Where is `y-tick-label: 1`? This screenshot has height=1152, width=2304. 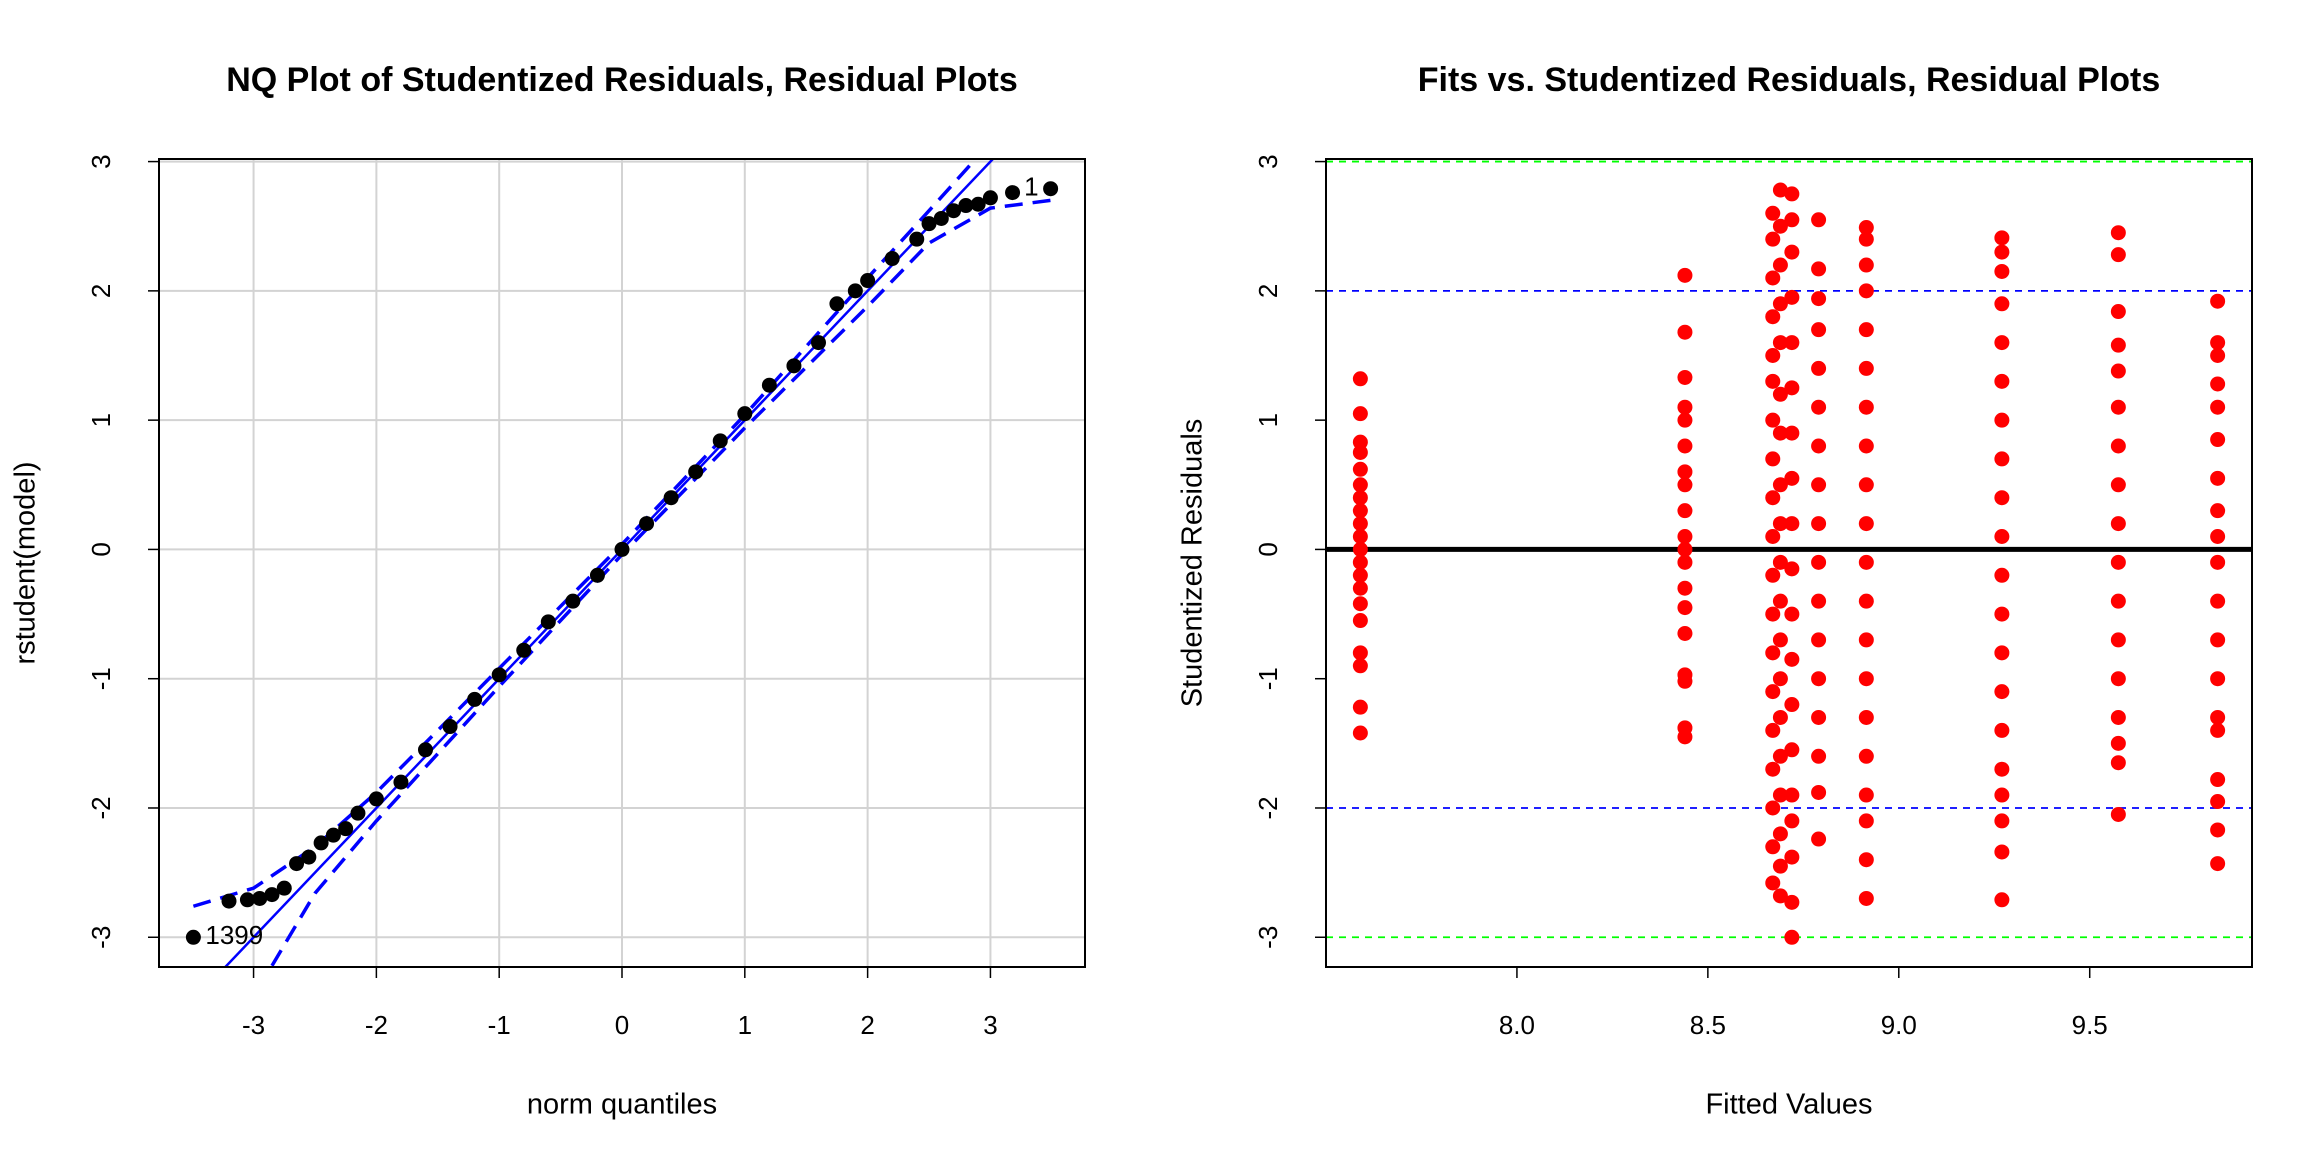
y-tick-label: 1 is located at coordinates (1268, 420).